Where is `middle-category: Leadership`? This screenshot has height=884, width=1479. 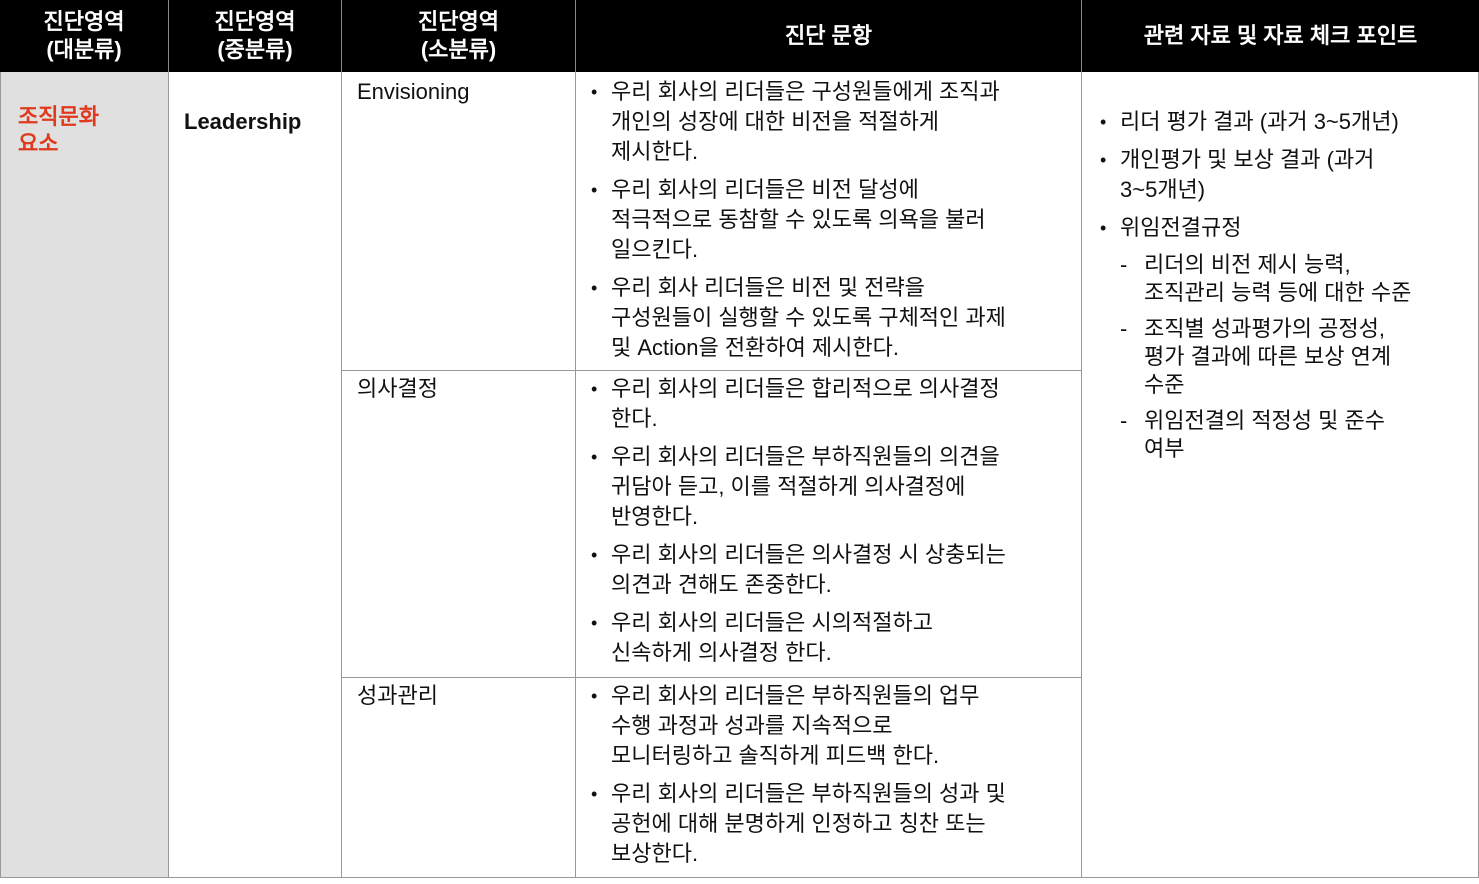
middle-category: Leadership is located at coordinates (243, 121).